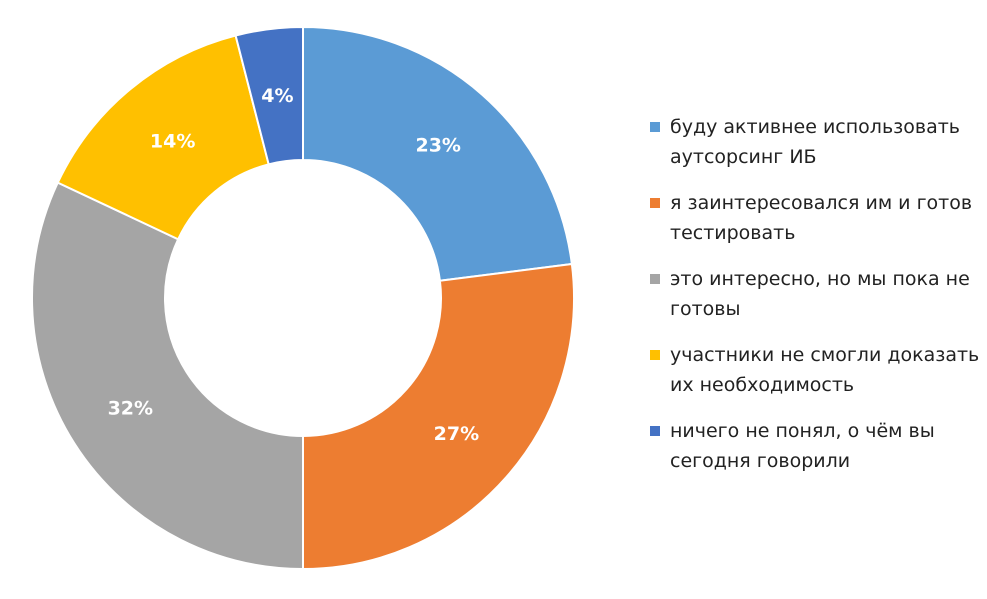 The height and width of the screenshot is (599, 987). What do you see at coordinates (172, 141) in the screenshot?
I see `slice-data-label: 14%` at bounding box center [172, 141].